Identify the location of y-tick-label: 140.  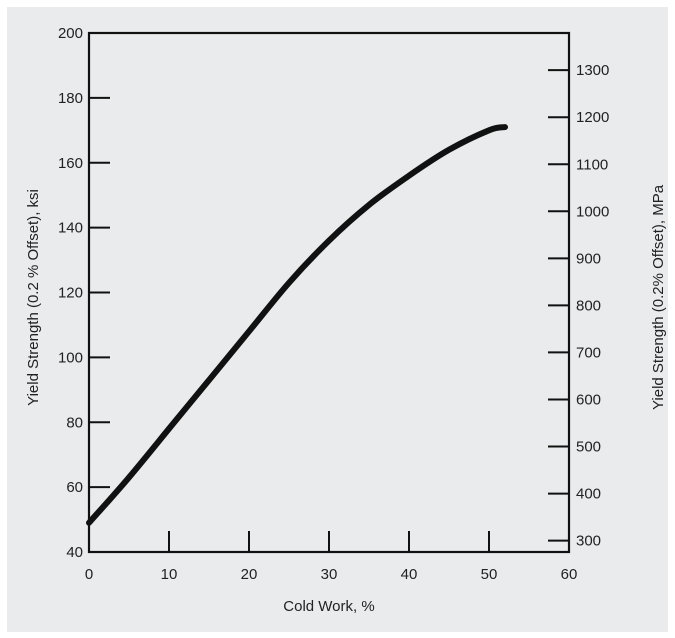
(70, 228).